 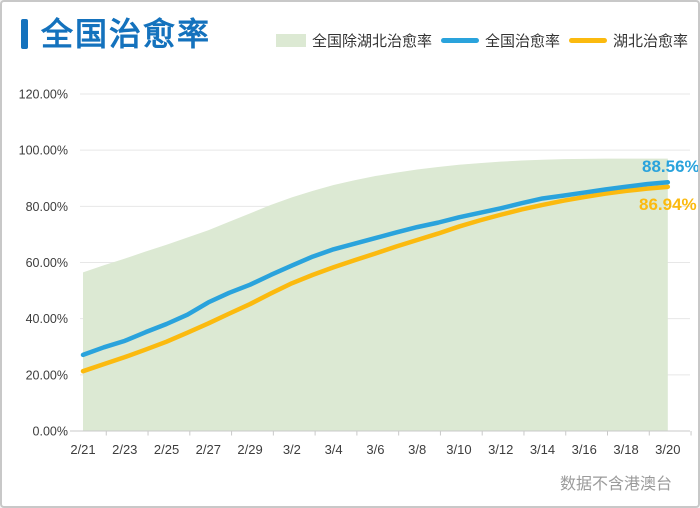 What do you see at coordinates (650, 41) in the screenshot?
I see `legend-label: 湖北治愈率` at bounding box center [650, 41].